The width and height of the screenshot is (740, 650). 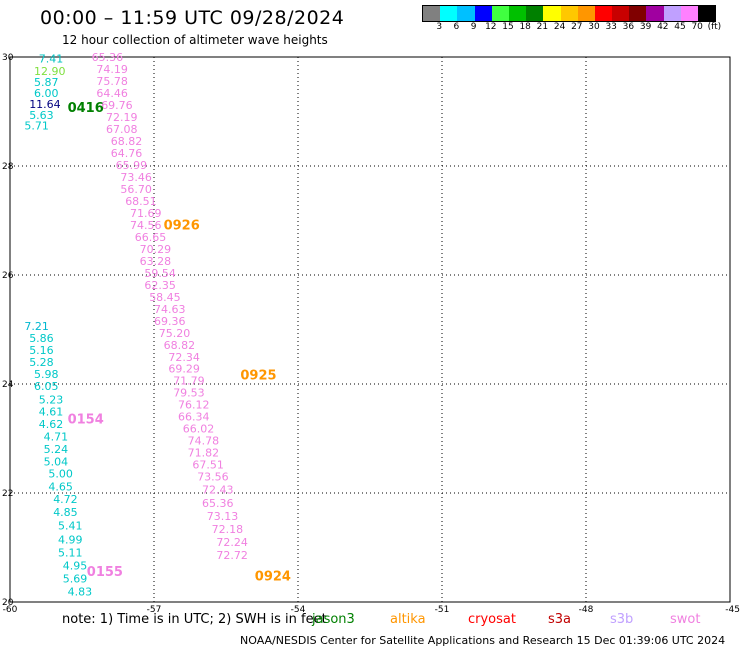 What do you see at coordinates (70, 552) in the screenshot?
I see `data-point-label: 5.11` at bounding box center [70, 552].